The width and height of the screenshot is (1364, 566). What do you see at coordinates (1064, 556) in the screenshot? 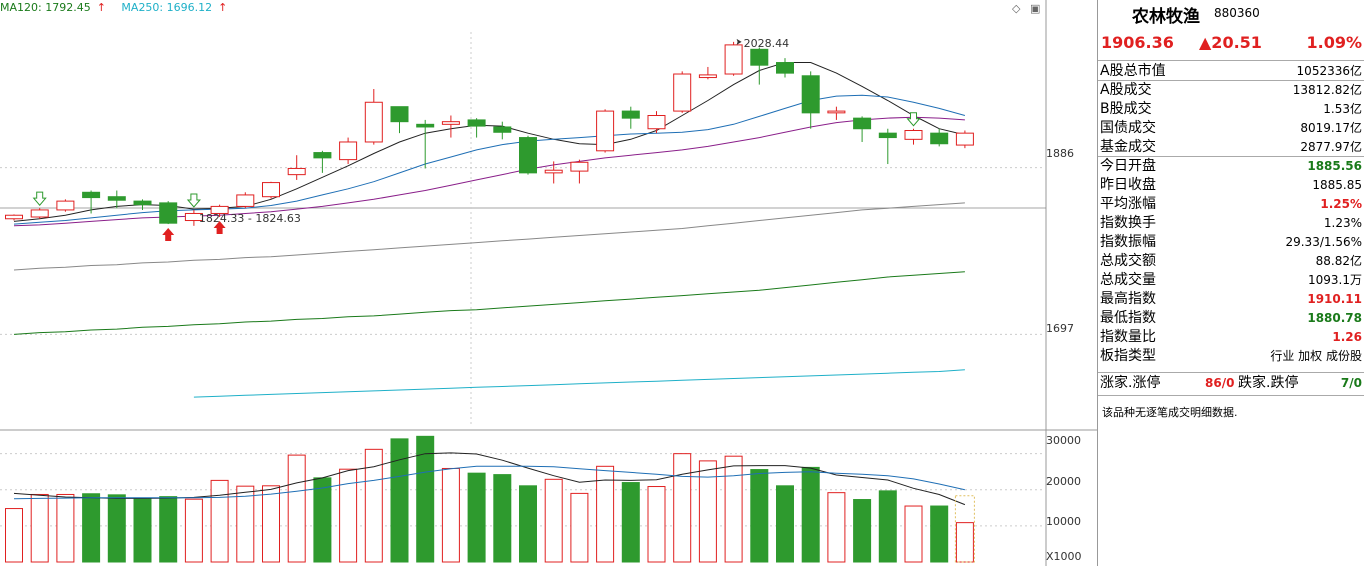
I see `volume-axis-unit: X1000` at bounding box center [1064, 556].